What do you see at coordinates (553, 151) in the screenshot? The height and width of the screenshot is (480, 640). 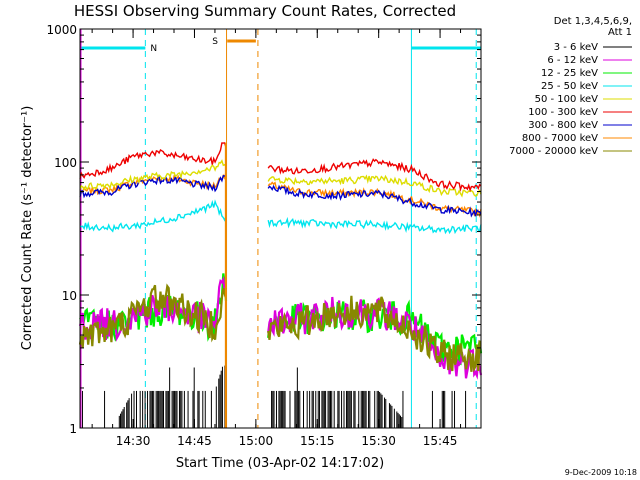 I see `legend-label: 7000 - 20000 keV` at bounding box center [553, 151].